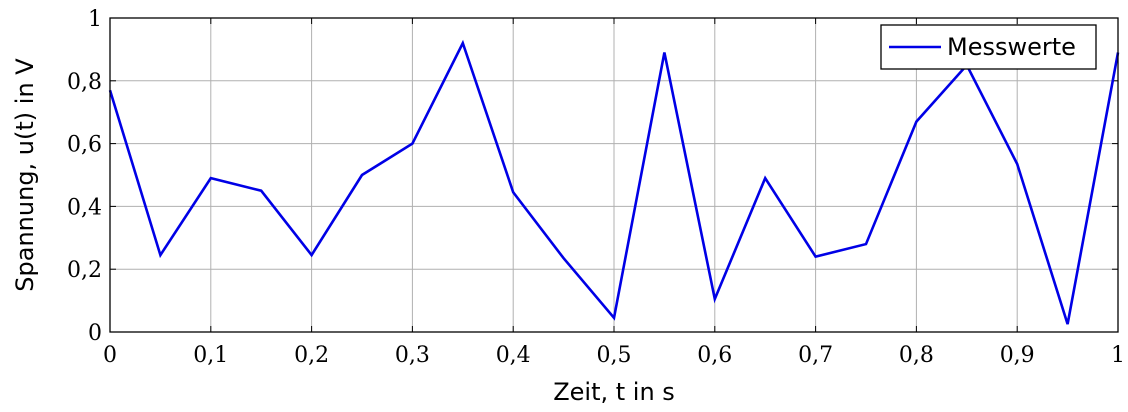 The image size is (1128, 412). Describe the element at coordinates (513, 355) in the screenshot. I see `x-tick-label: 0,4` at that location.